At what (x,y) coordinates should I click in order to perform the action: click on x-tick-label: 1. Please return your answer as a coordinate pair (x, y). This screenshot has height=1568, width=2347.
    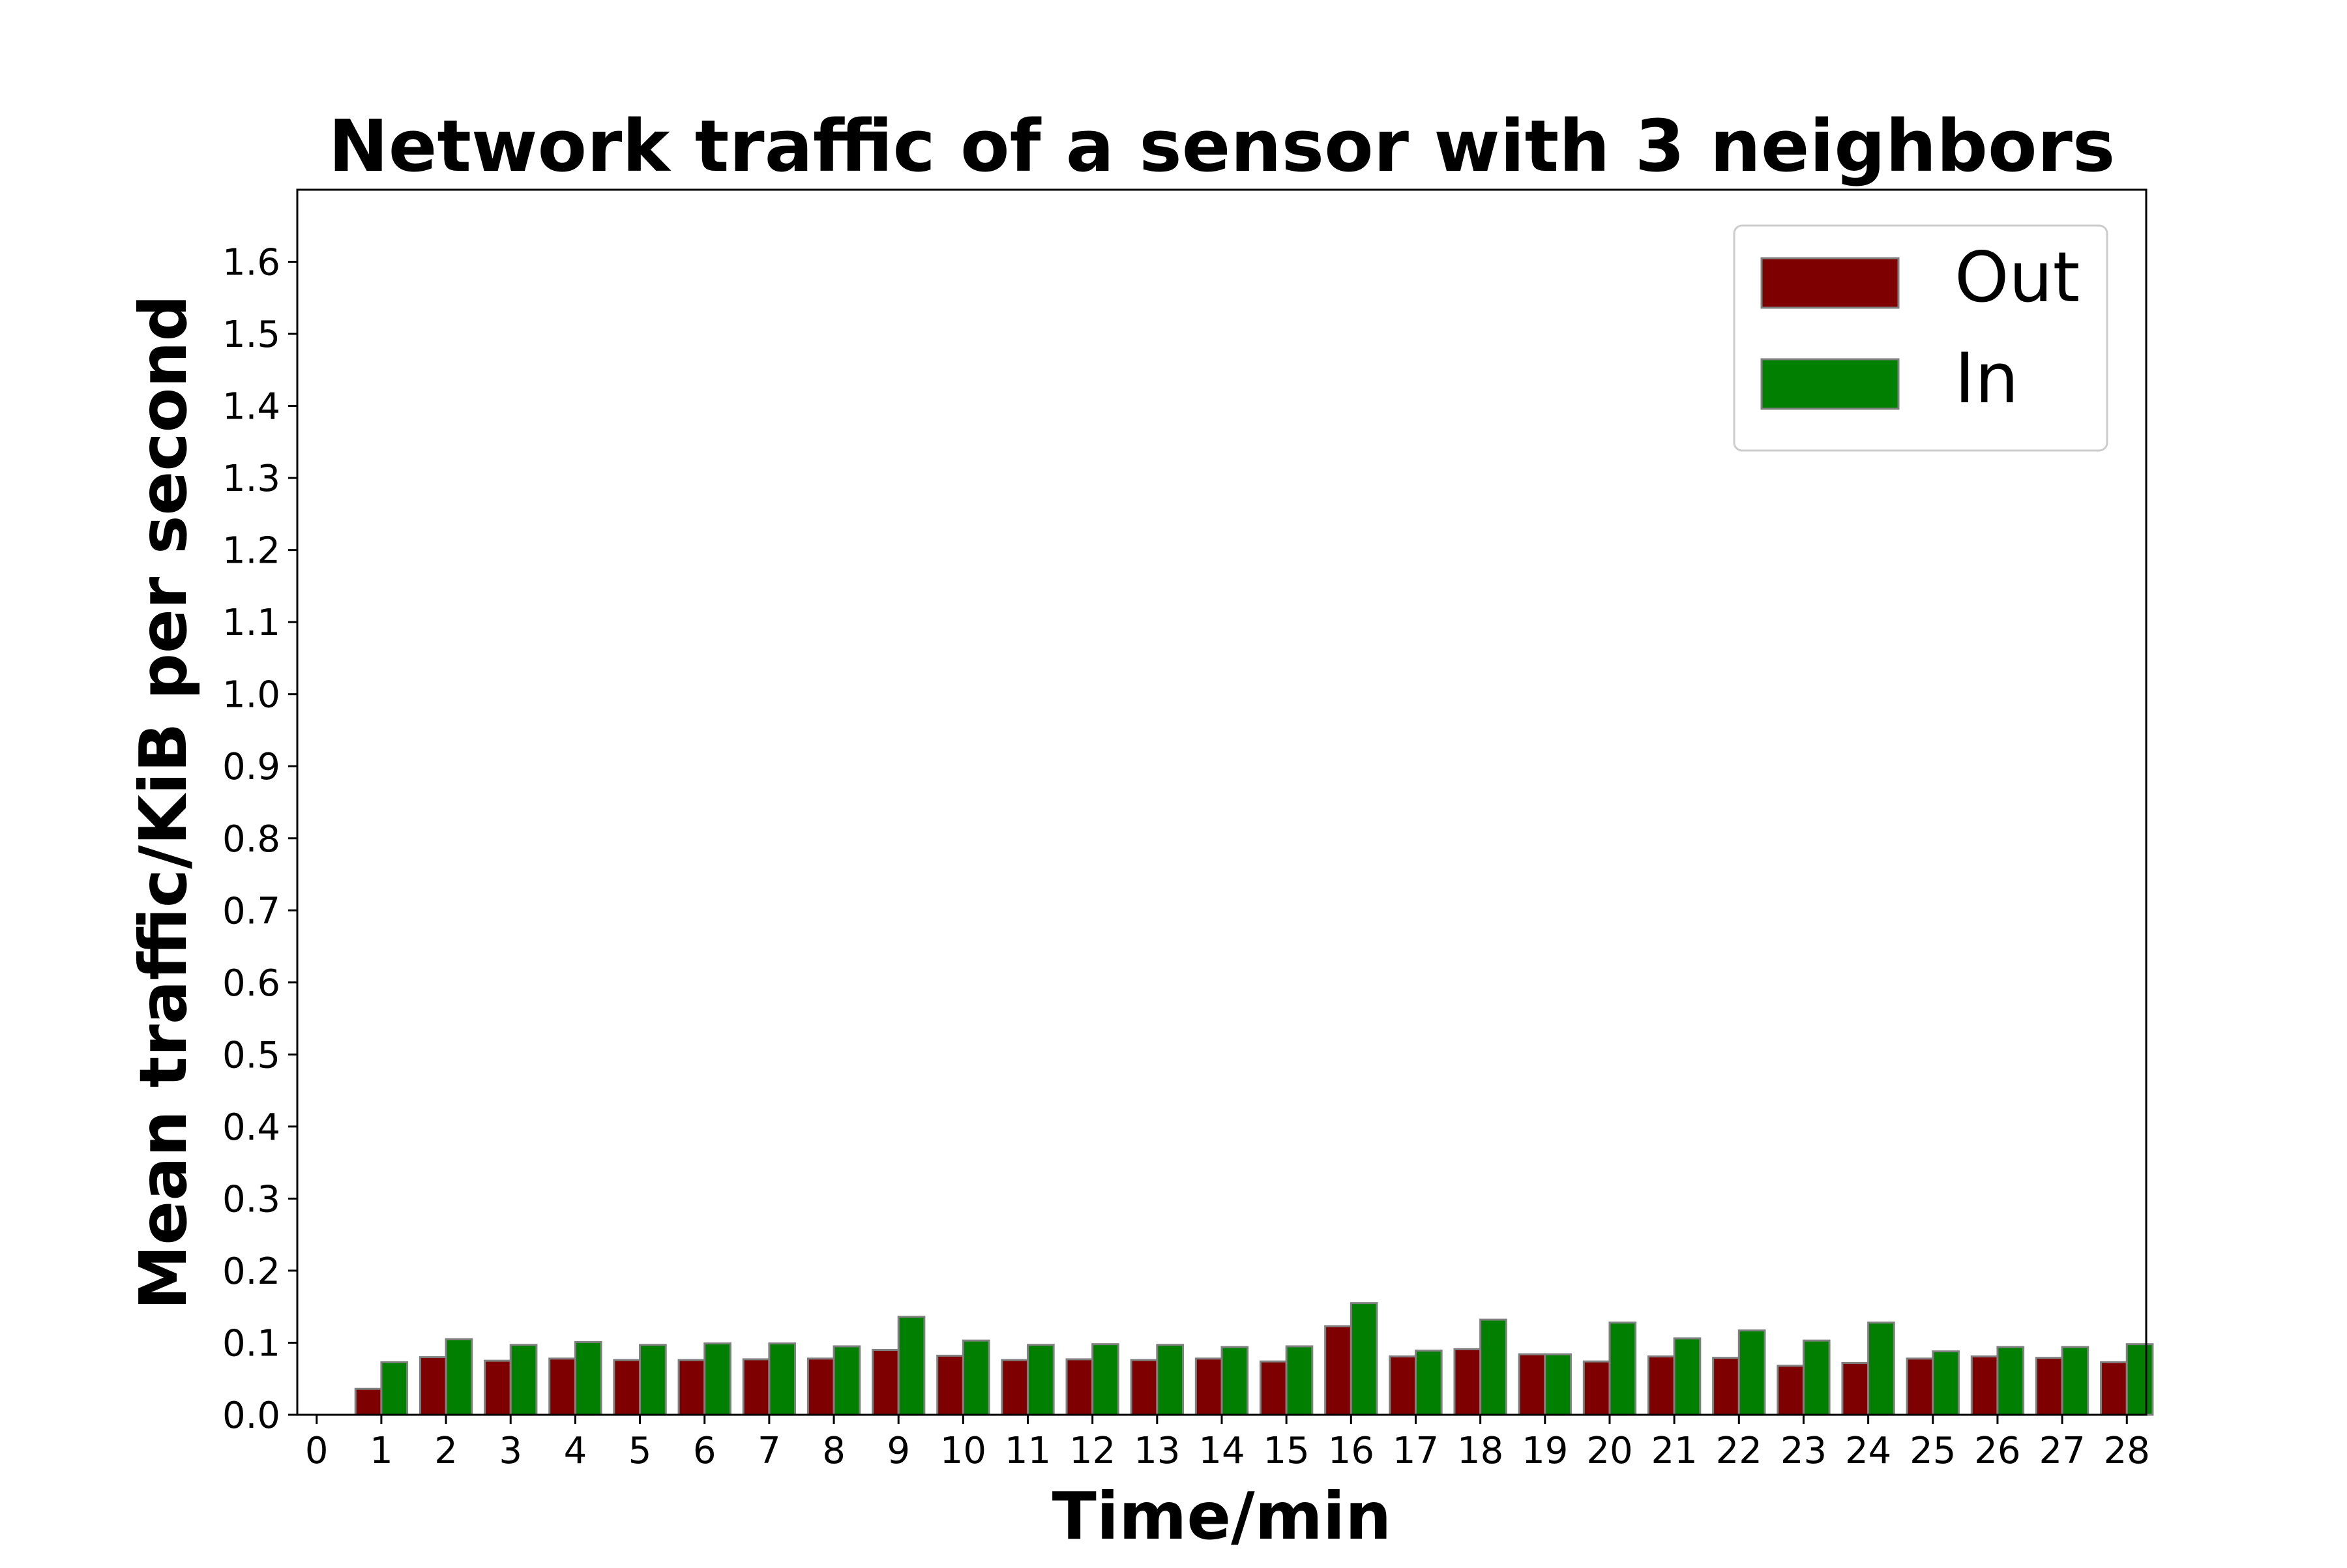
    Looking at the image, I should click on (381, 1451).